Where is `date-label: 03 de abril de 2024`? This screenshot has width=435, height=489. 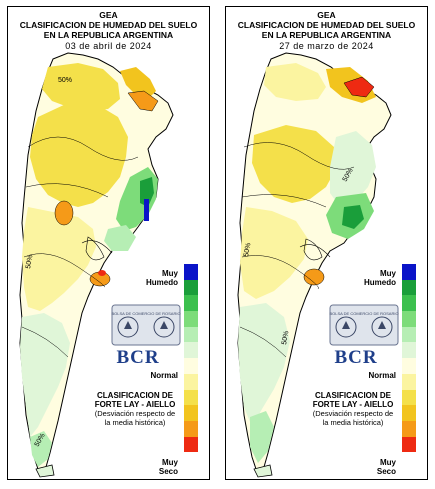
date-label: 03 de abril de 2024 is located at coordinates (108, 46).